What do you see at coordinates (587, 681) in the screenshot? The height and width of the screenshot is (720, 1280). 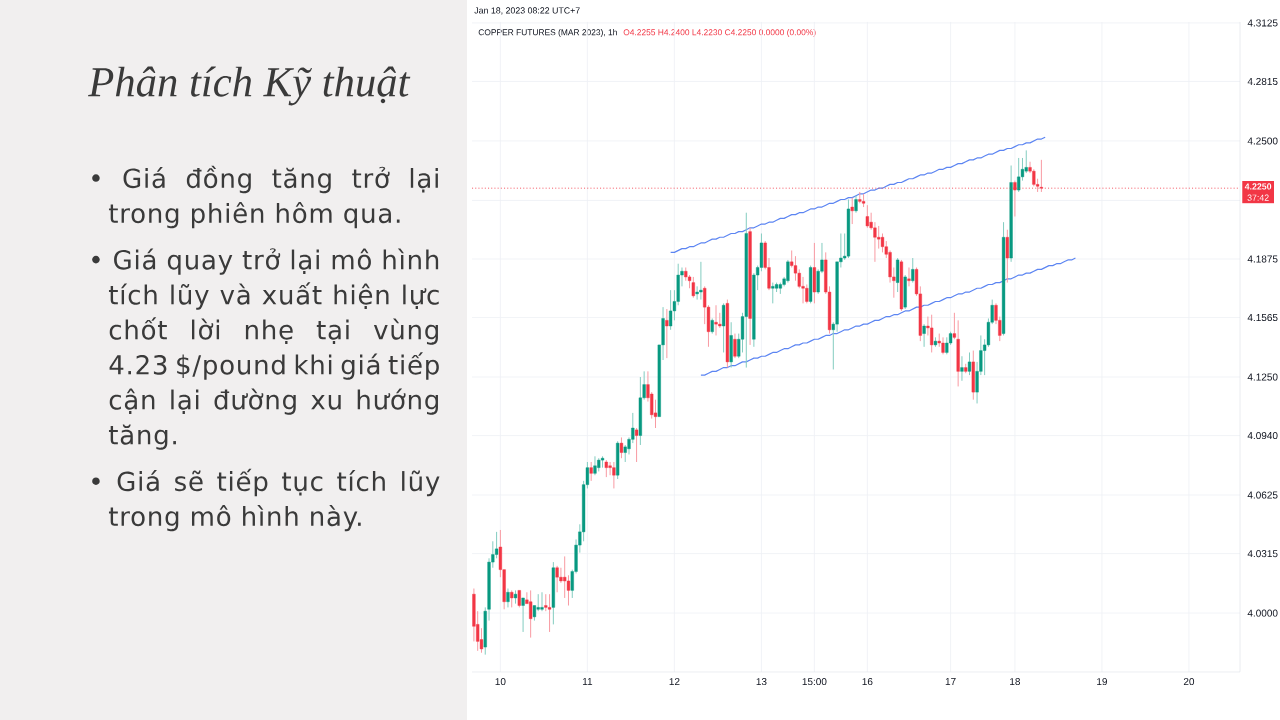 I see `x-tick-label: 11` at bounding box center [587, 681].